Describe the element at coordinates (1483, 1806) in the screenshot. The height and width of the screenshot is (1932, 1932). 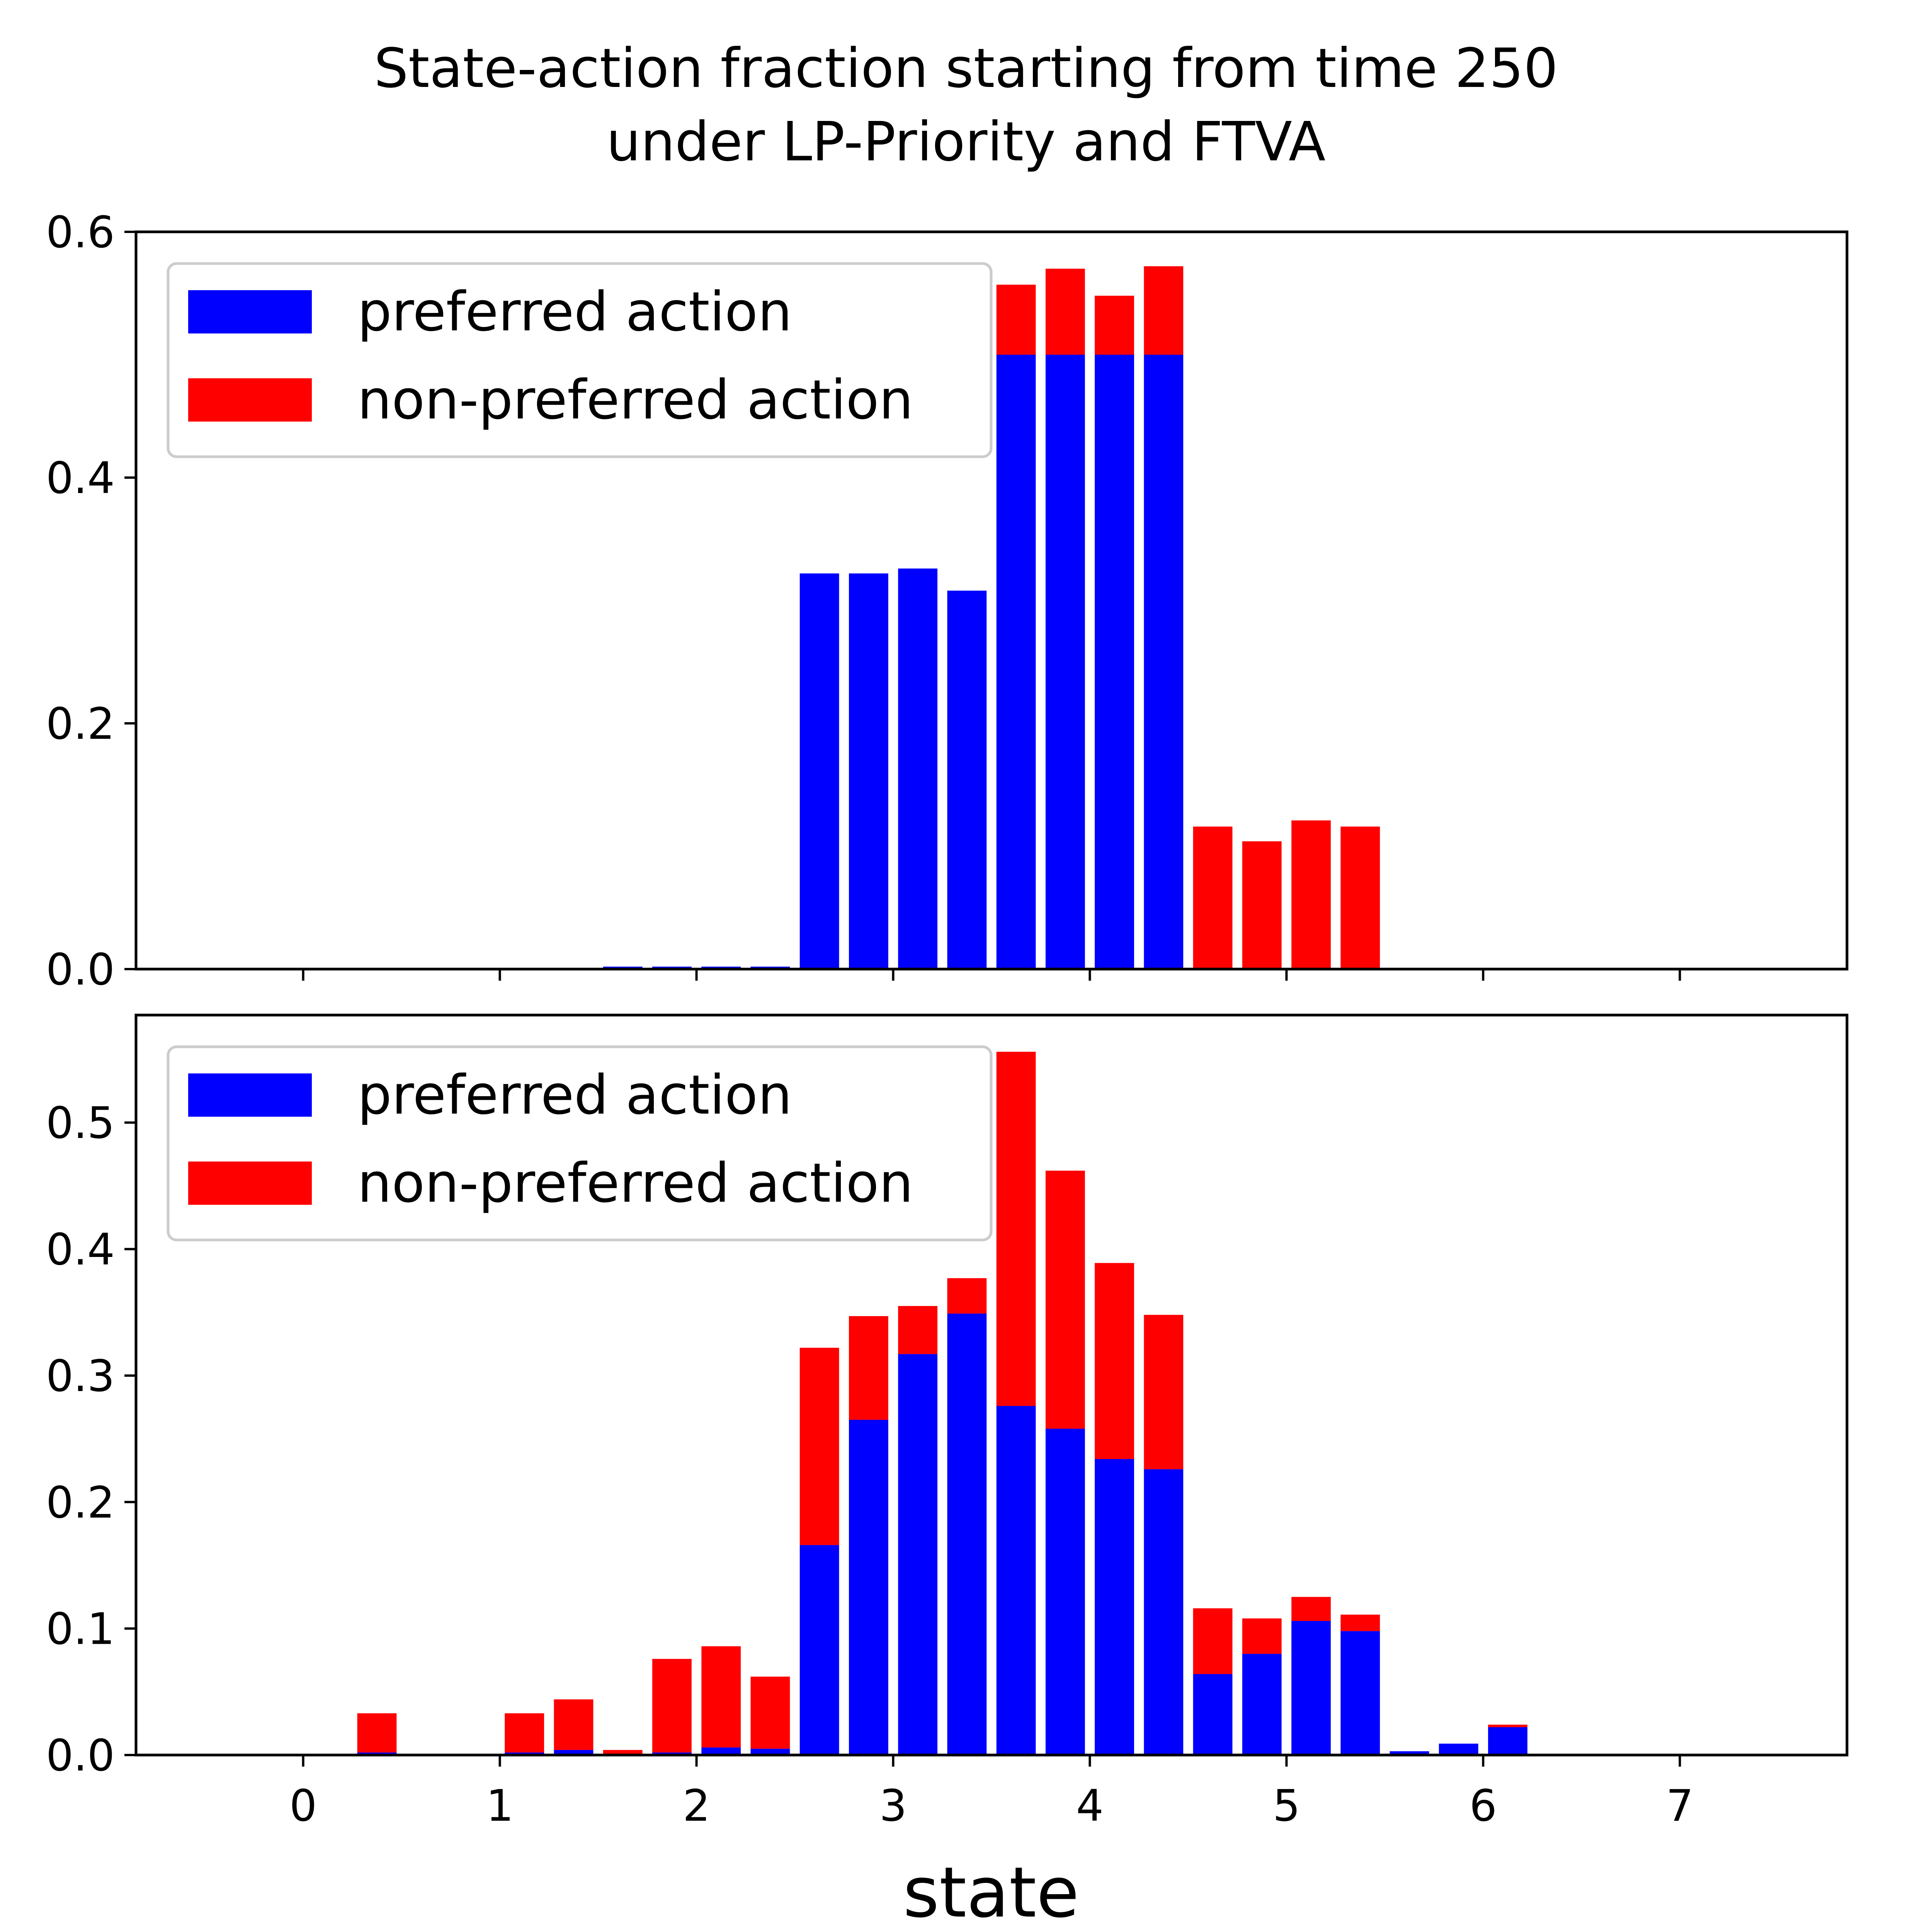
I see `x-tick-label: 6` at that location.